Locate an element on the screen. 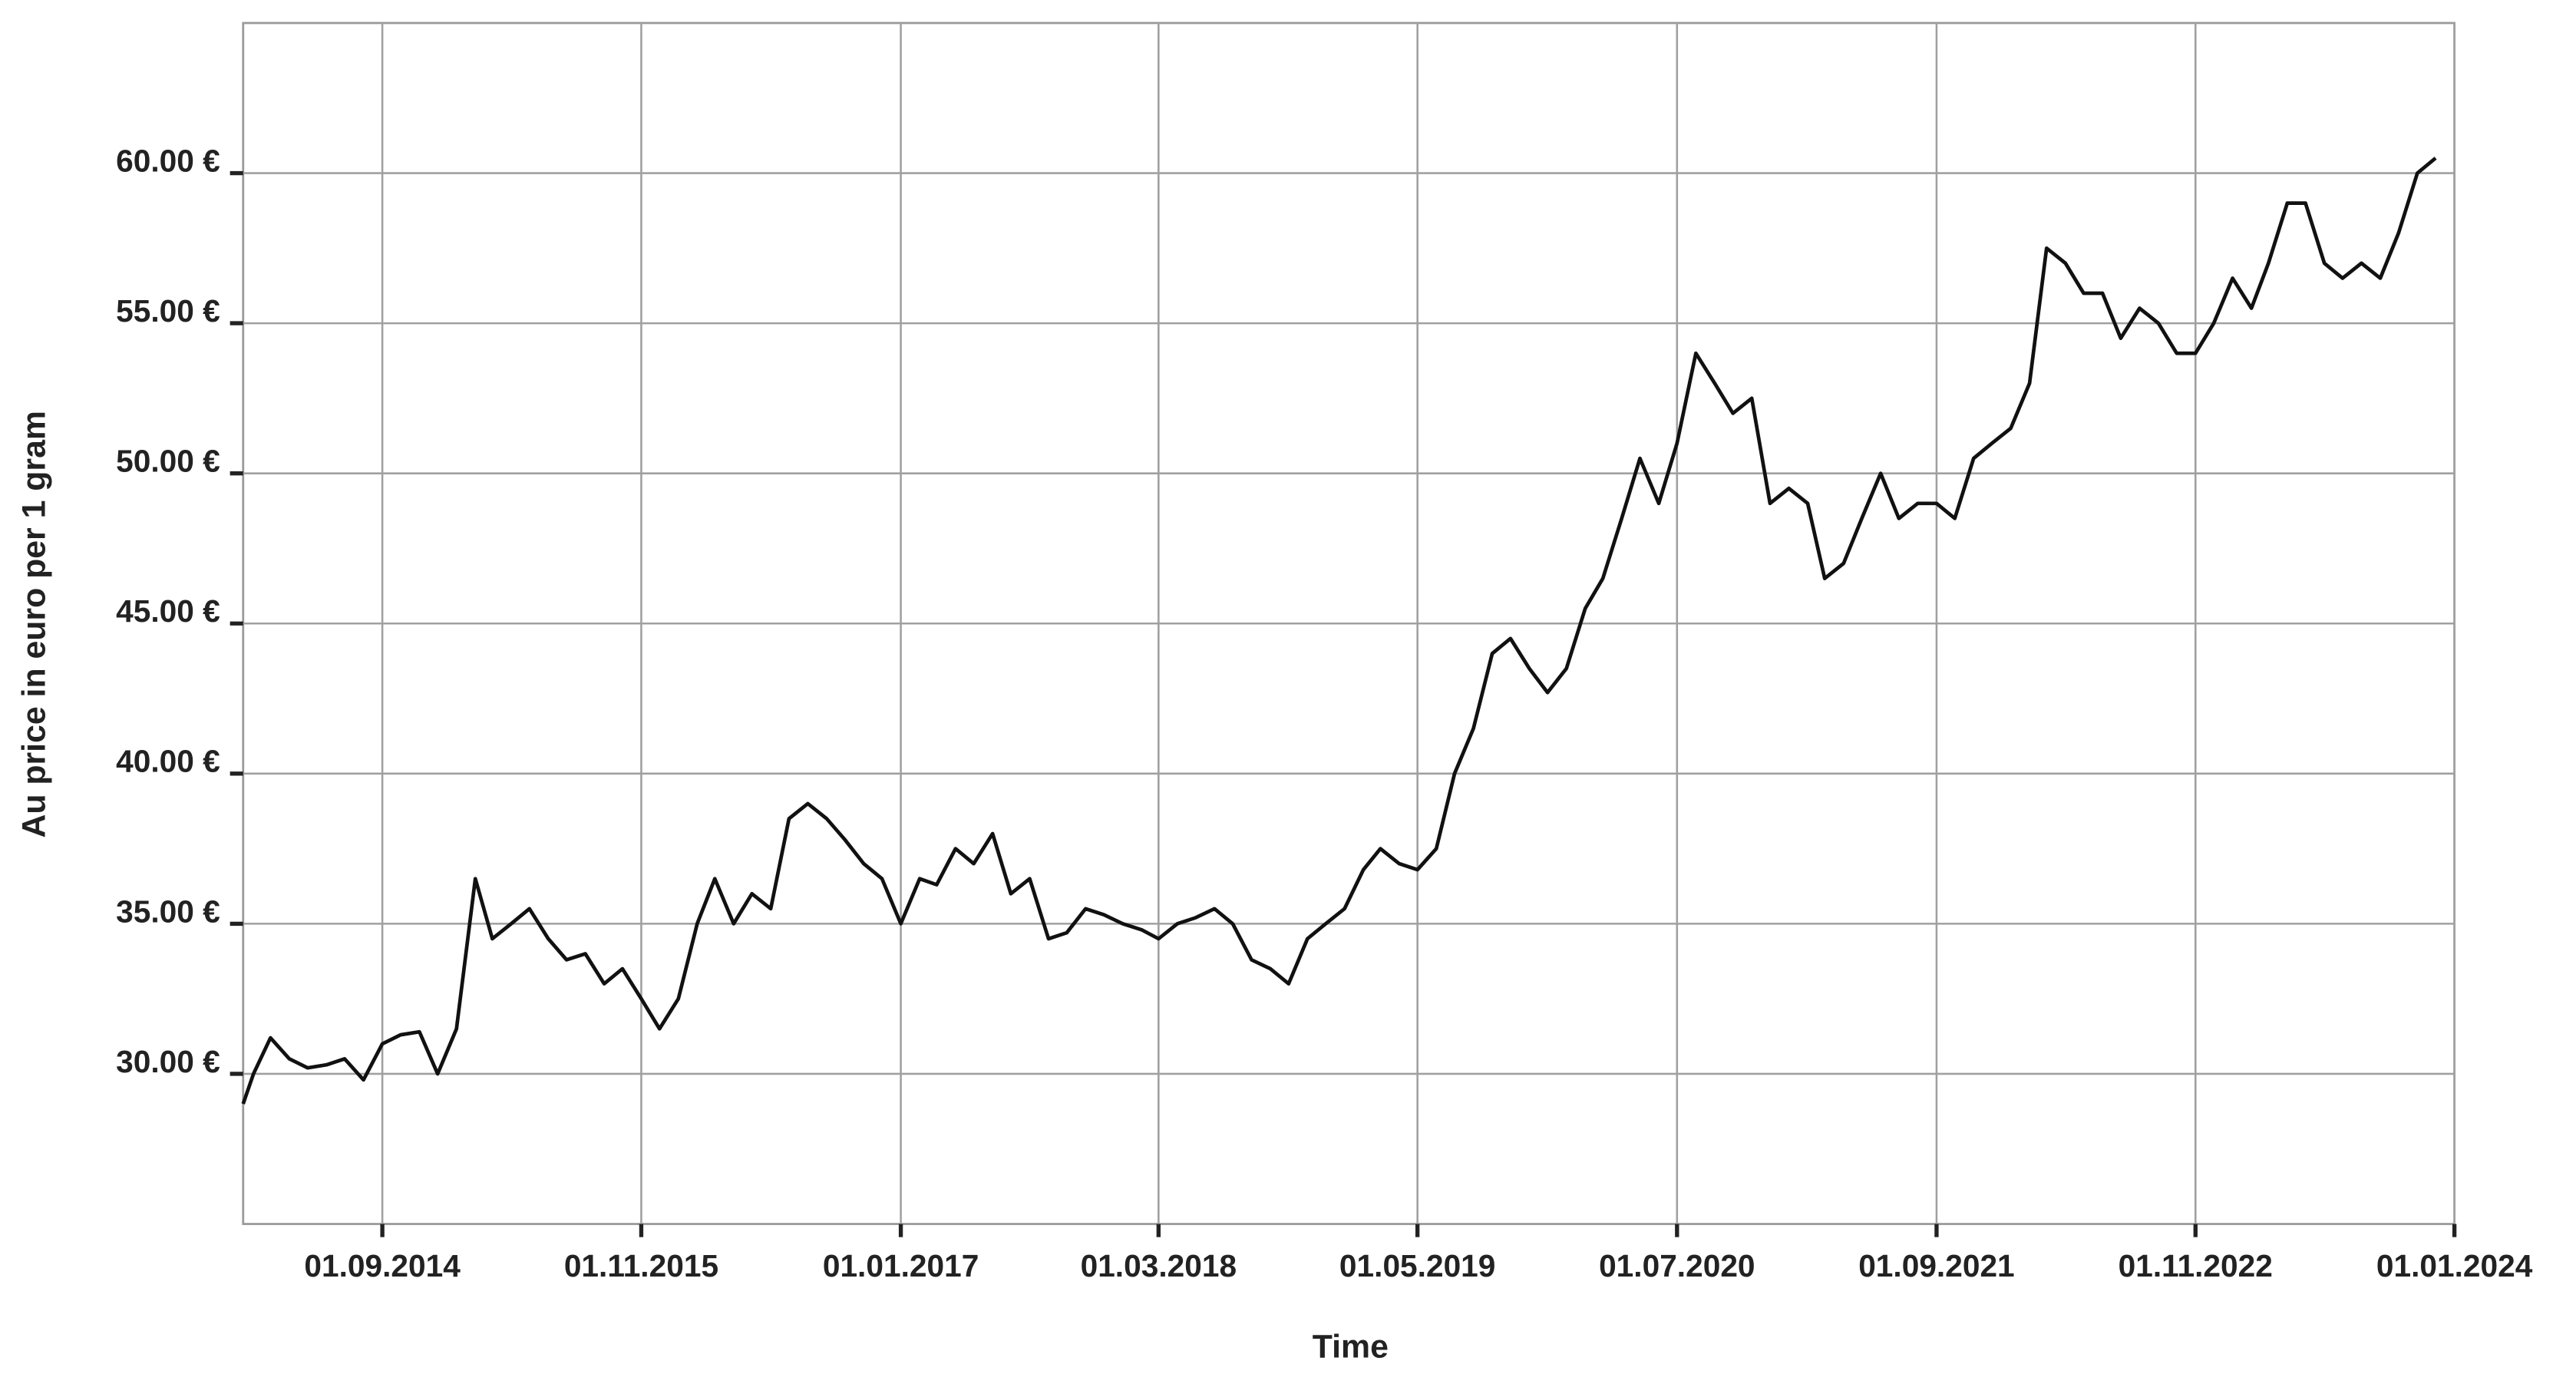 The image size is (2576, 1384). x-tick-label: 01.07.2020 is located at coordinates (1677, 1265).